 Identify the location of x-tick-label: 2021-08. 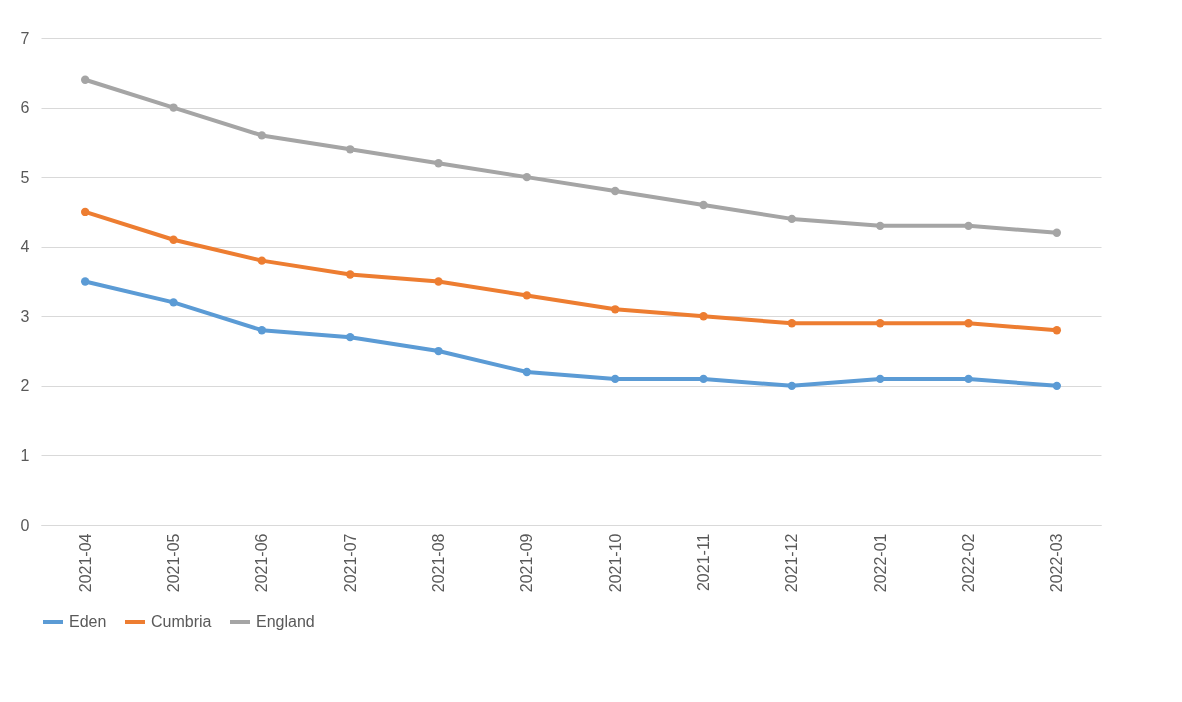
(438, 563).